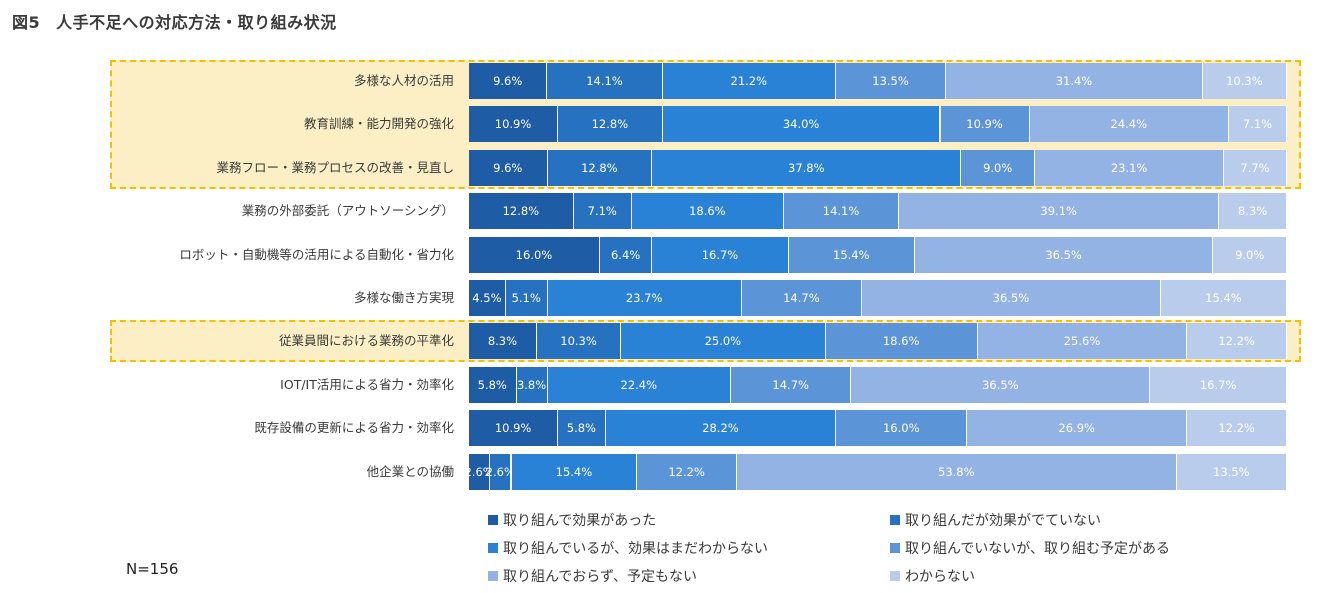  I want to click on data-label: 23.7%, so click(644, 298).